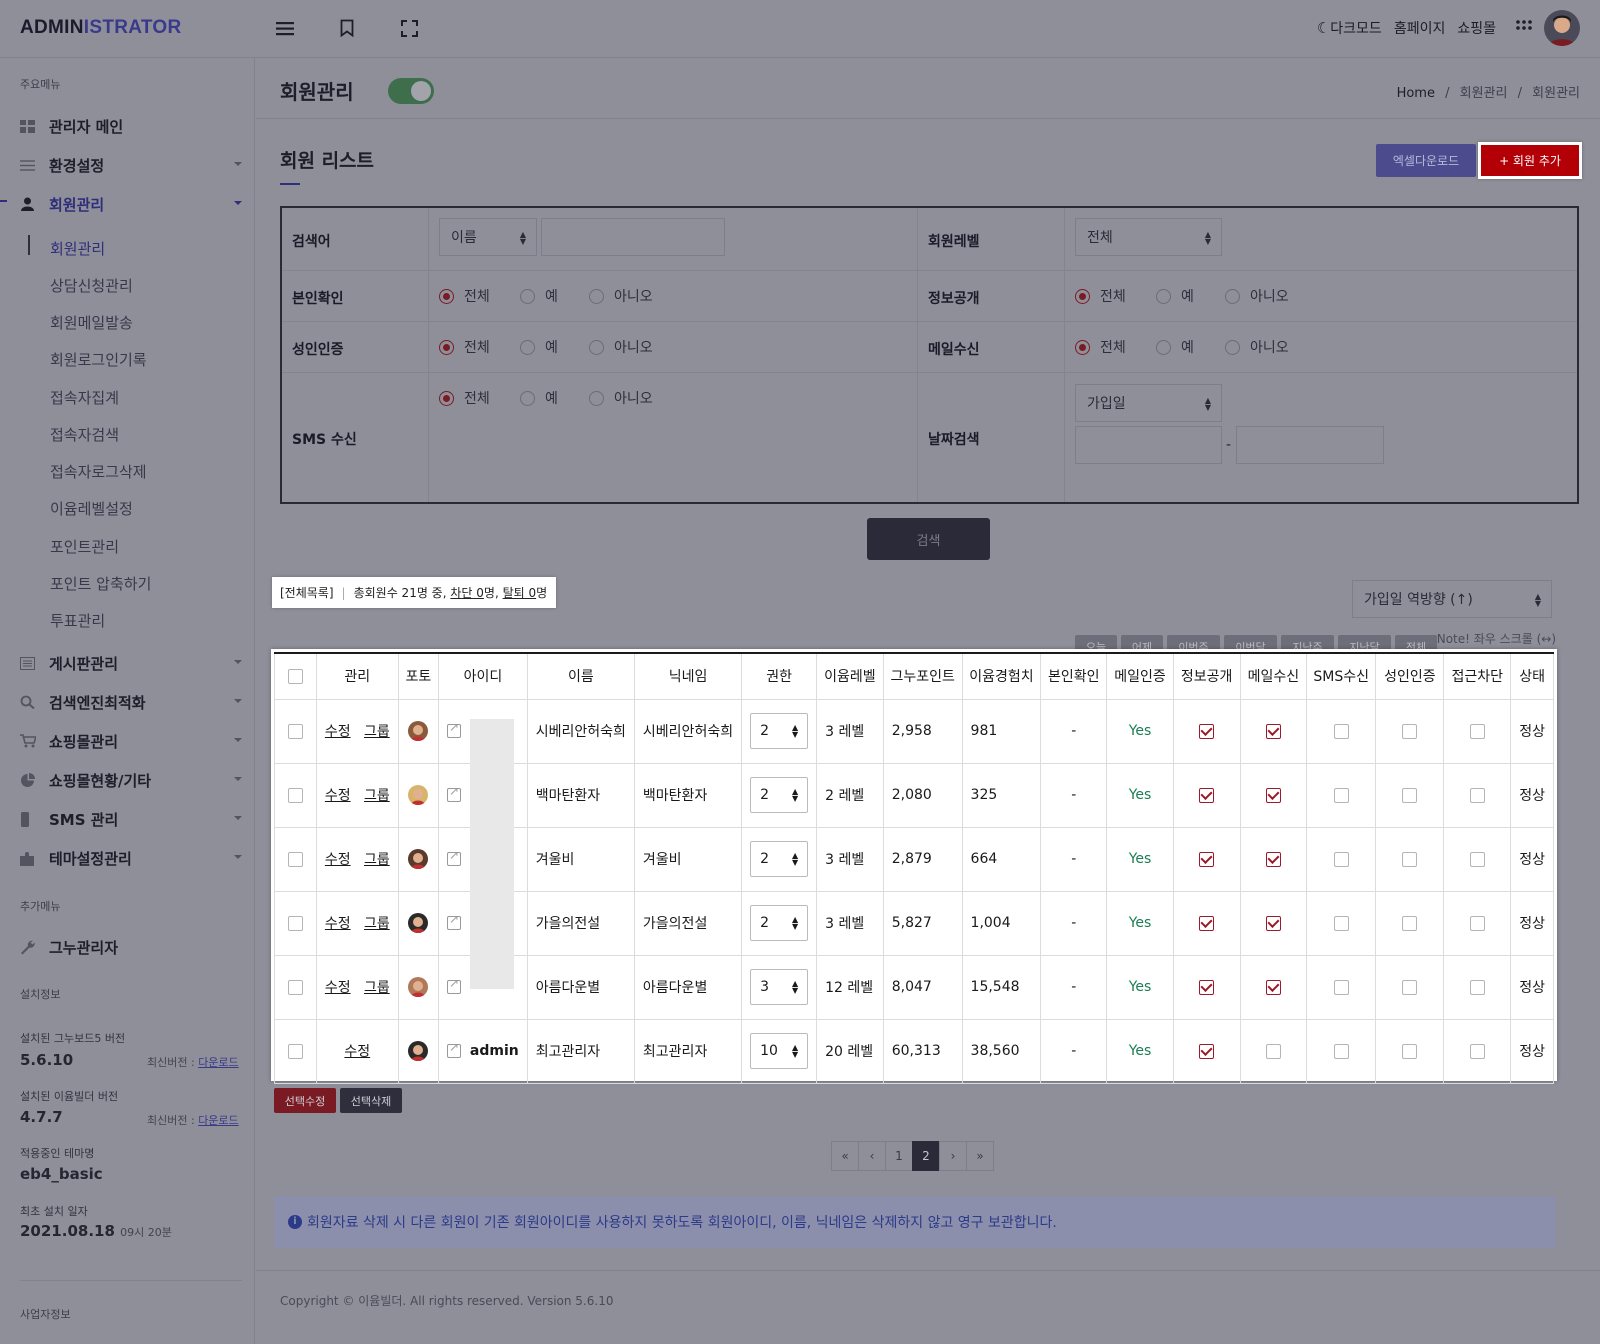  Describe the element at coordinates (91, 286) in the screenshot. I see `sidebar-sub-consult: 상담신청관리` at that location.